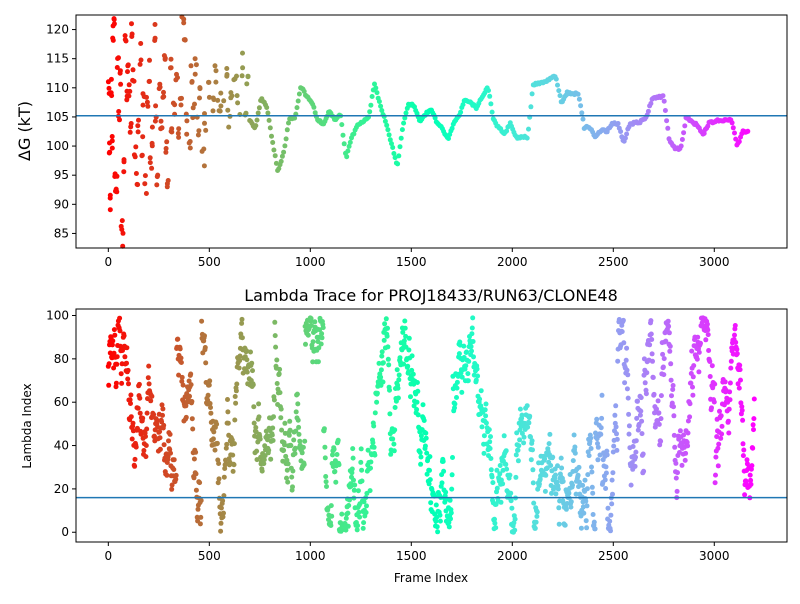  I want to click on delta-g-y-tick-label: 90, so click(61, 204).